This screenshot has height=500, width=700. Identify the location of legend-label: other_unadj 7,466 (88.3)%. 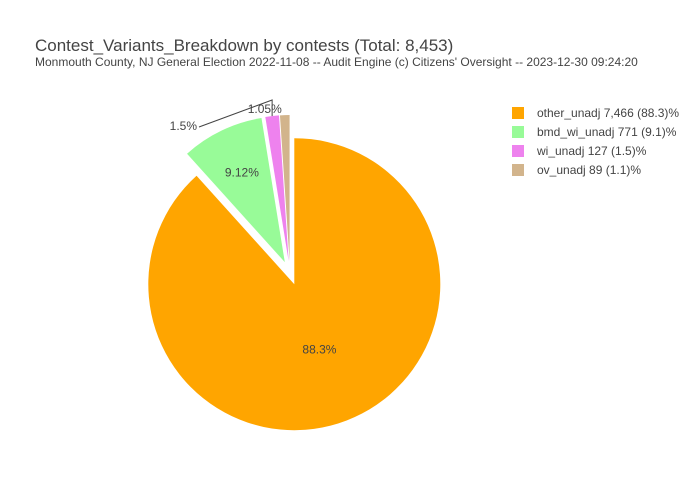
(608, 113).